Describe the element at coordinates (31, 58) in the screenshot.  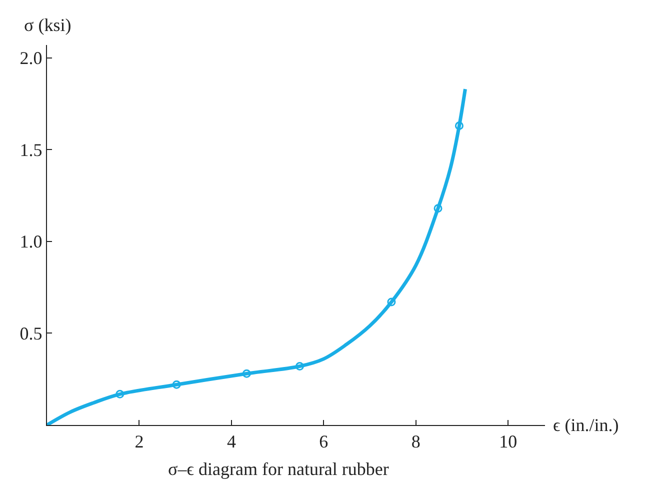
I see `y-tick-label: 2.0` at that location.